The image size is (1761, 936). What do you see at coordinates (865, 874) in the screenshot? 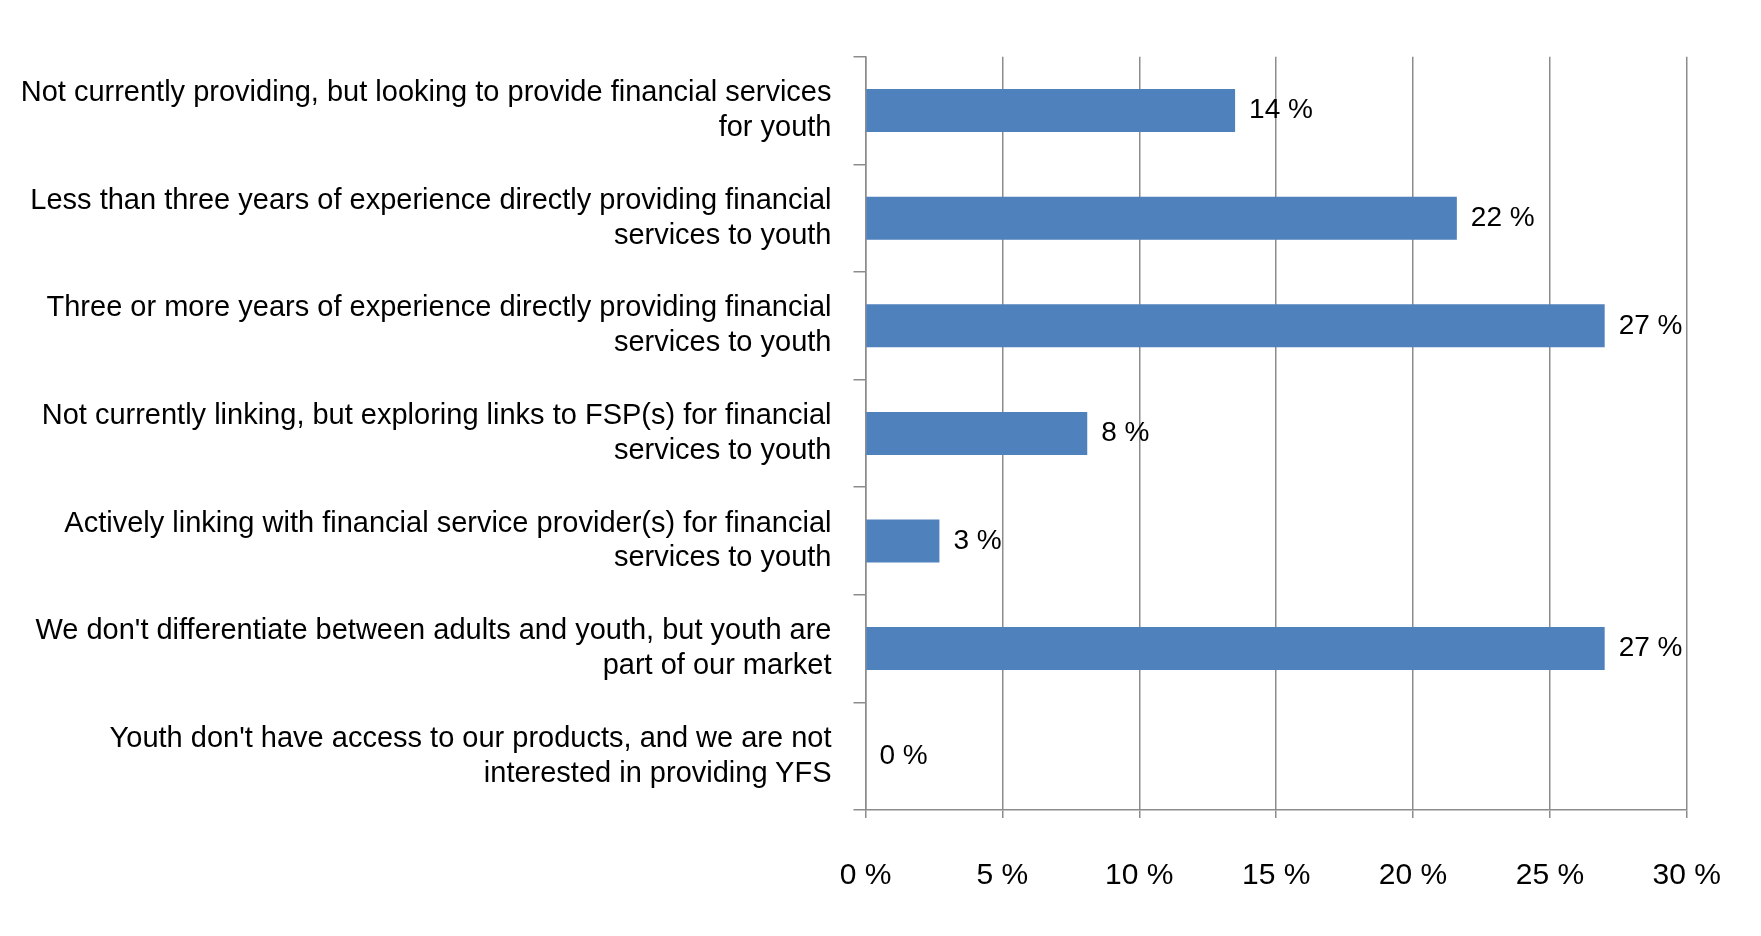
I see `x-tick-label: 0 %` at bounding box center [865, 874].